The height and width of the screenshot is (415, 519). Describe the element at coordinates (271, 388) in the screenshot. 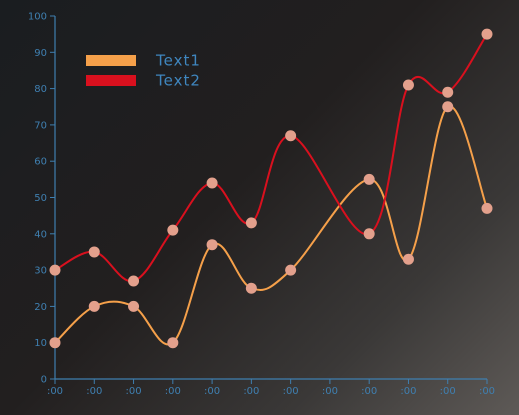

I see `x-axis: :00 :00 :00 :00 :00 :00 :00 :00 :00 :00 :00 :00` at that location.